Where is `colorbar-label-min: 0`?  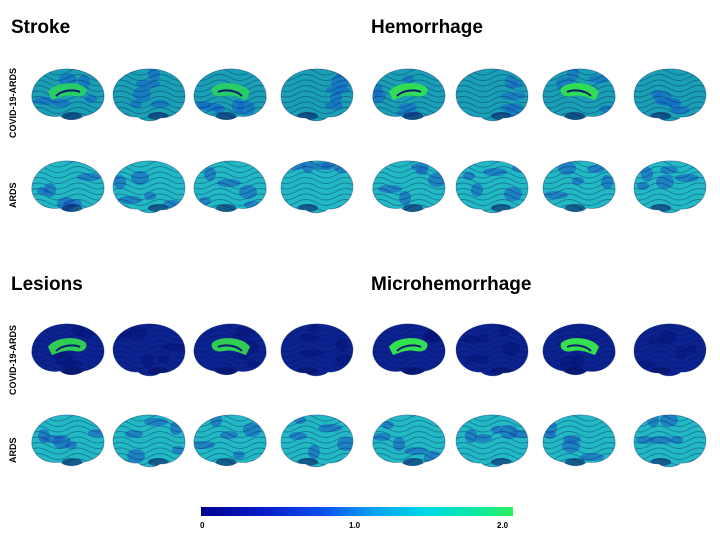
colorbar-label-min: 0 is located at coordinates (202, 525).